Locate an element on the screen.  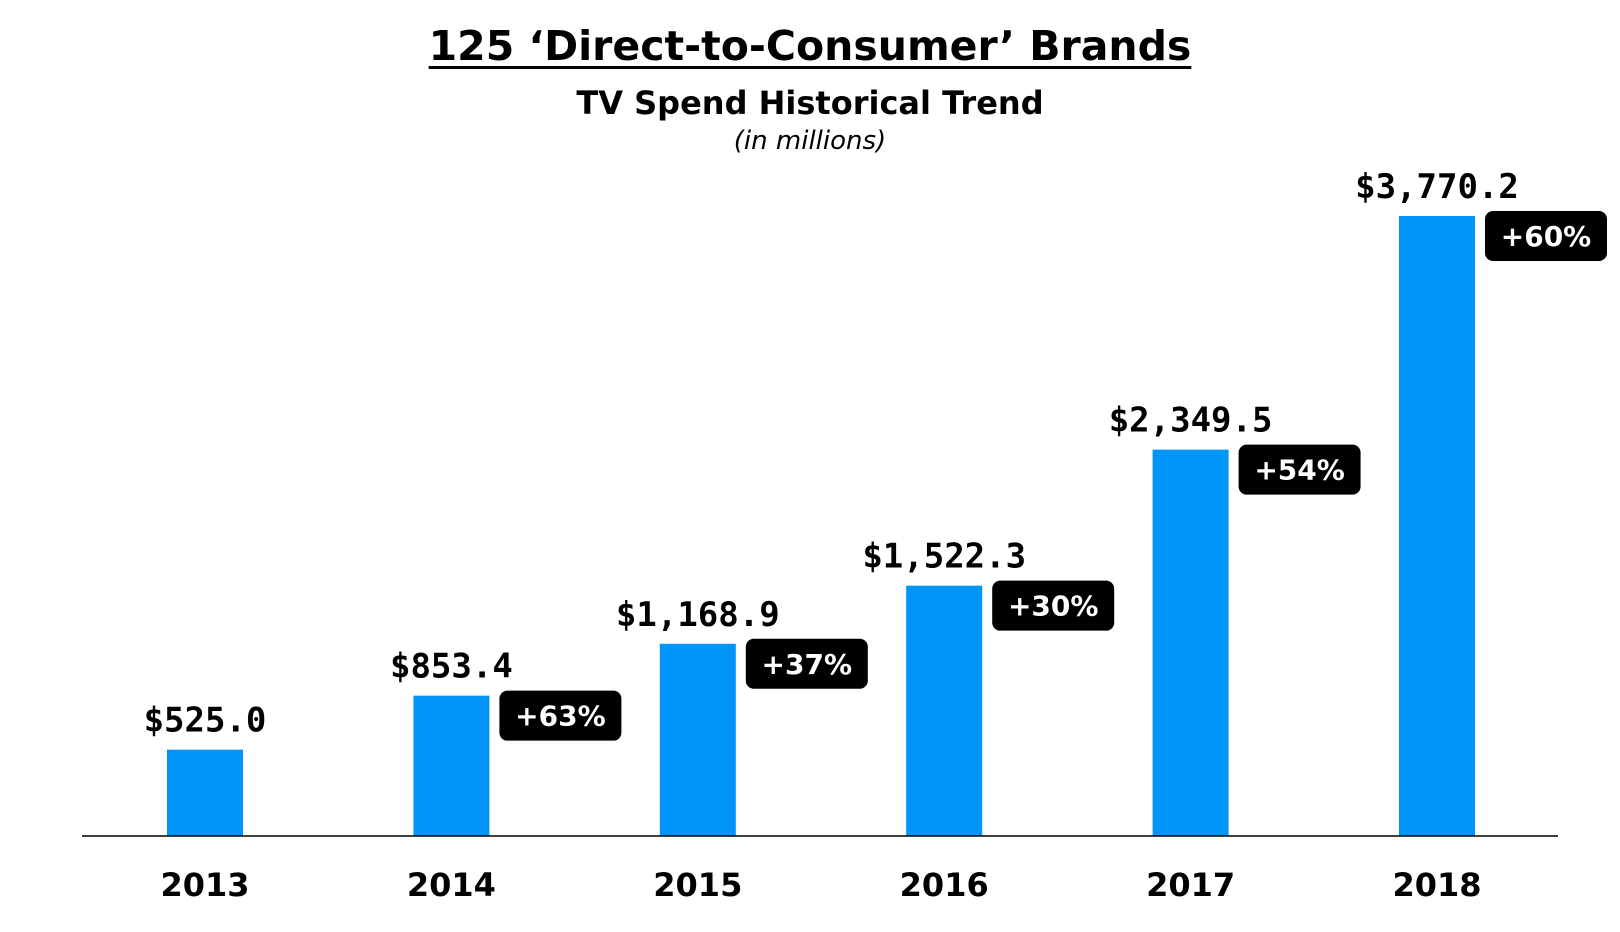
x-tick-label-2015: 2015 is located at coordinates (697, 885).